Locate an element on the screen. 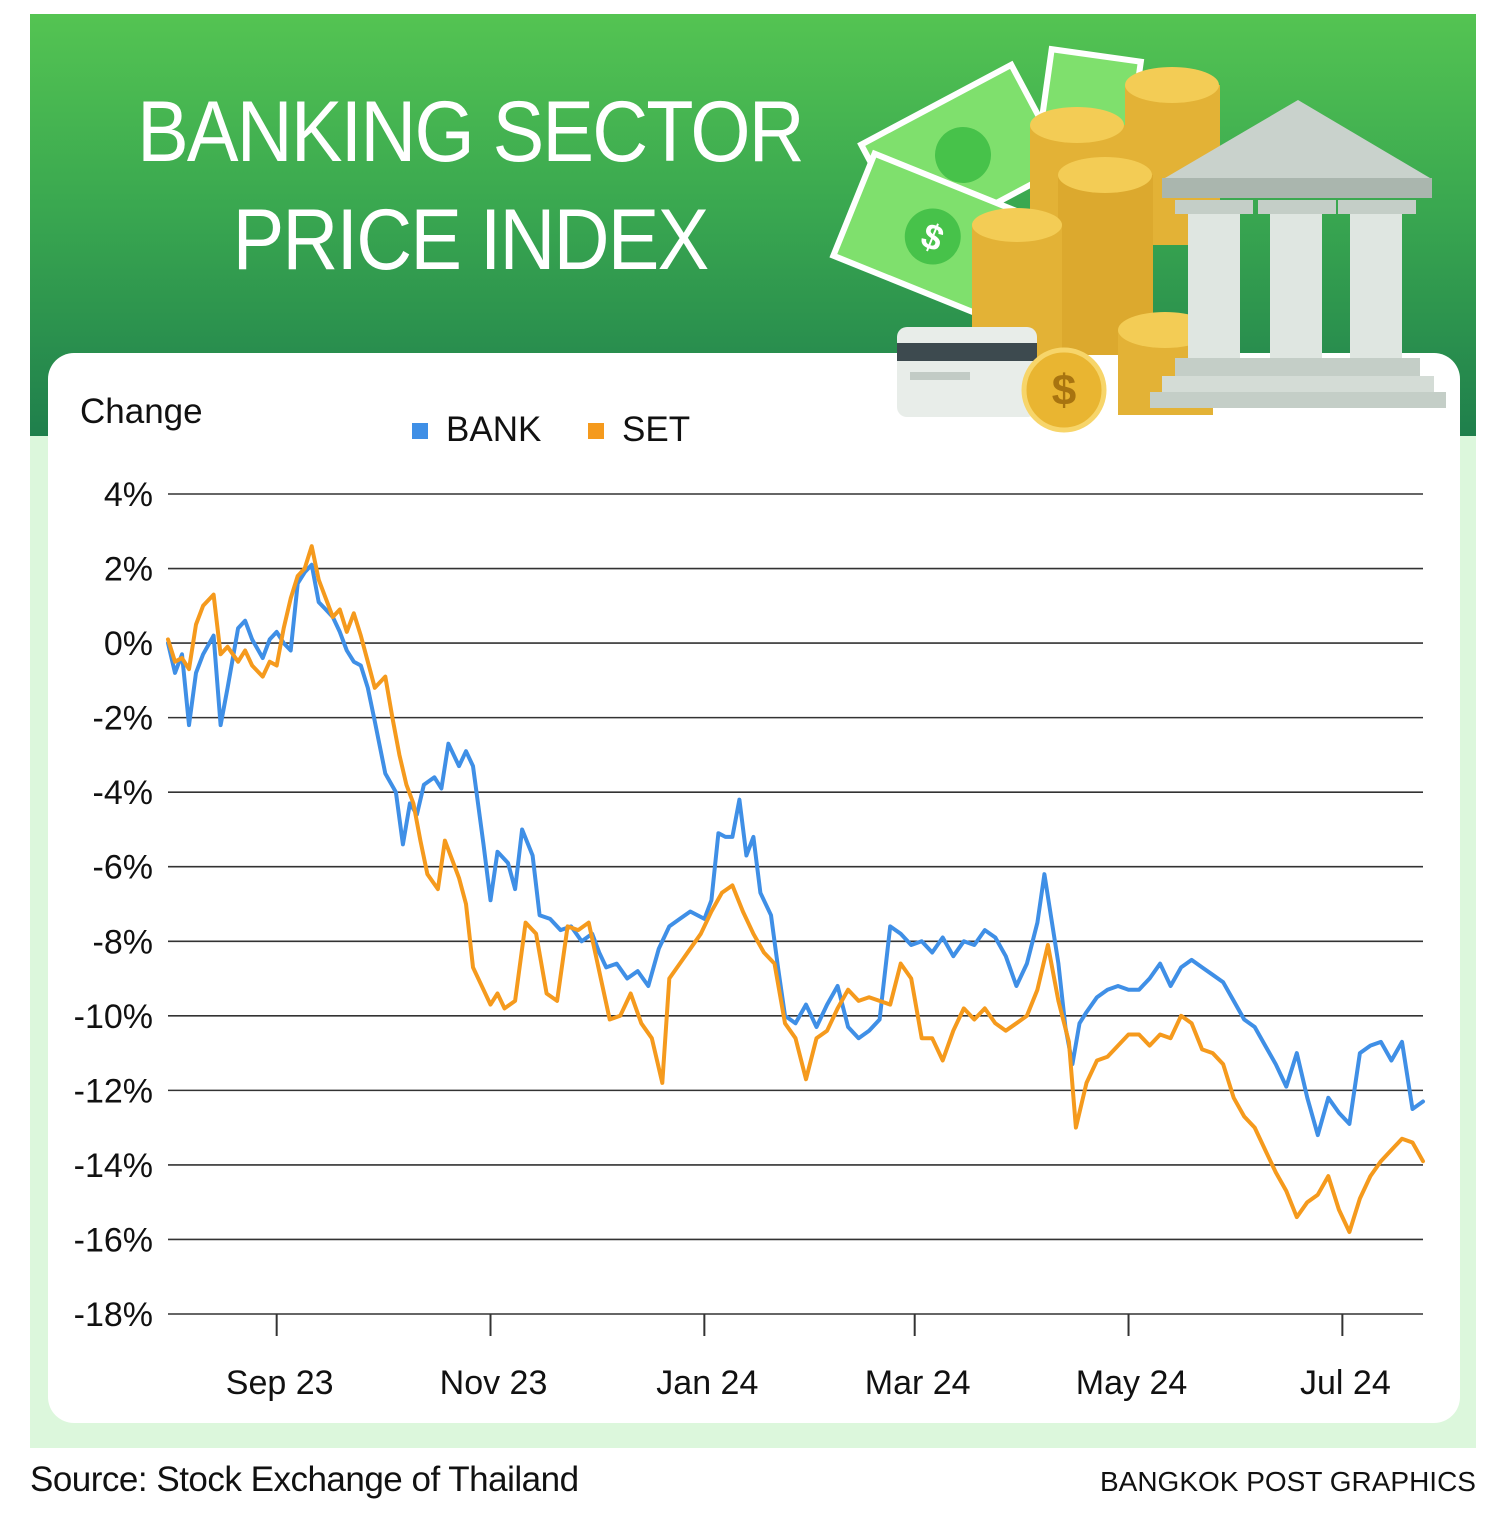 The height and width of the screenshot is (1513, 1500). page-title: BANKING SECTOR PRICE INDEX is located at coordinates (470, 186).